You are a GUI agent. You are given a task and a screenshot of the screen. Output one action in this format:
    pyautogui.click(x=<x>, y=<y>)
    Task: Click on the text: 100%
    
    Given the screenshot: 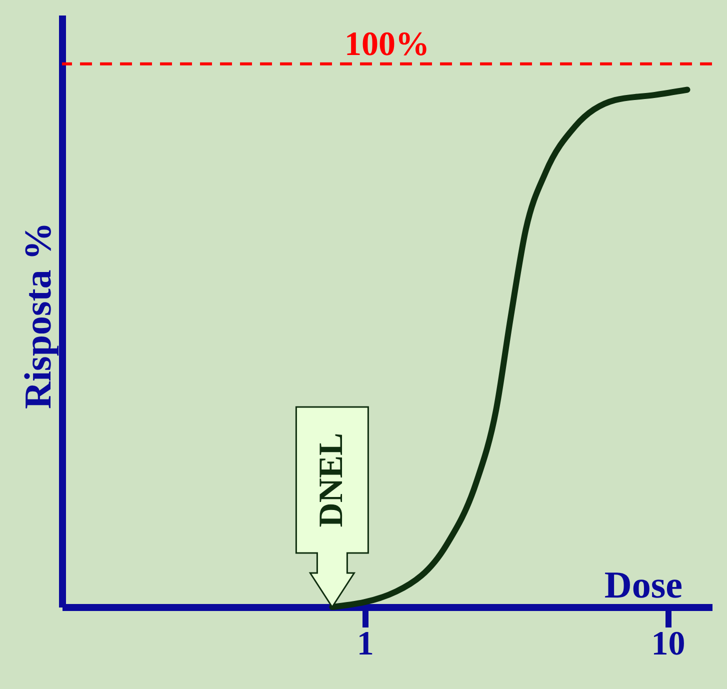 What is the action you would take?
    pyautogui.click(x=387, y=44)
    